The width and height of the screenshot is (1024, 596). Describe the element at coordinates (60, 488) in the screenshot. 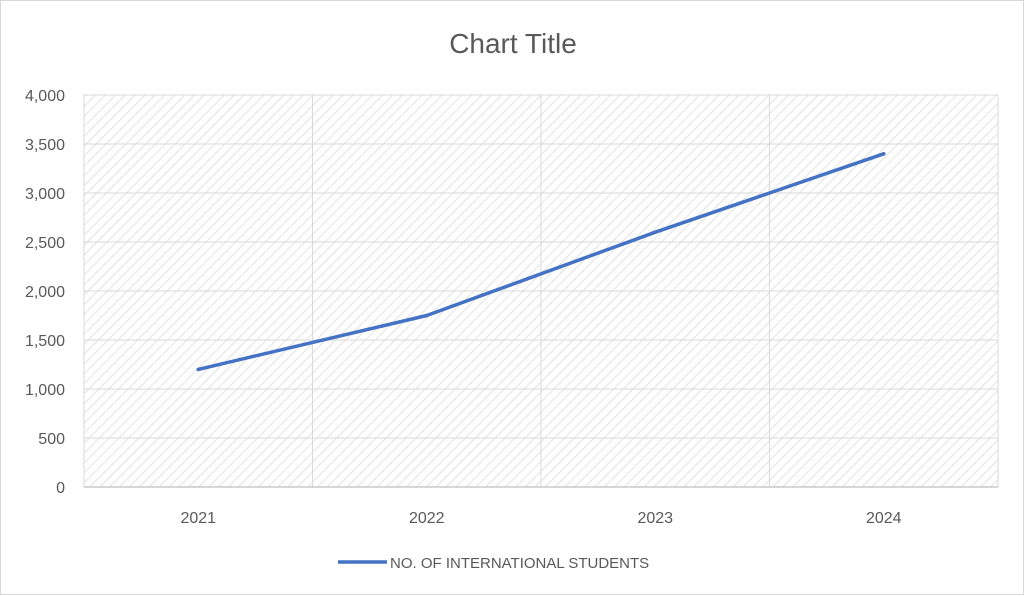

I see `y-tick-label: 0` at that location.